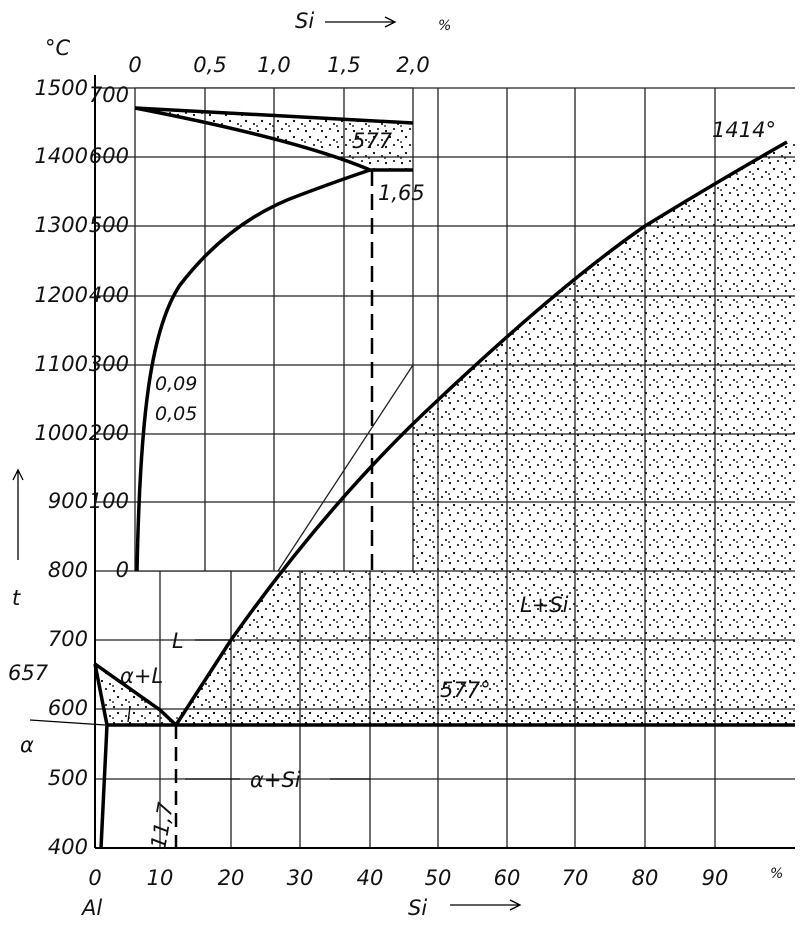  I want to click on y-tick-label: 900, so click(68, 501).